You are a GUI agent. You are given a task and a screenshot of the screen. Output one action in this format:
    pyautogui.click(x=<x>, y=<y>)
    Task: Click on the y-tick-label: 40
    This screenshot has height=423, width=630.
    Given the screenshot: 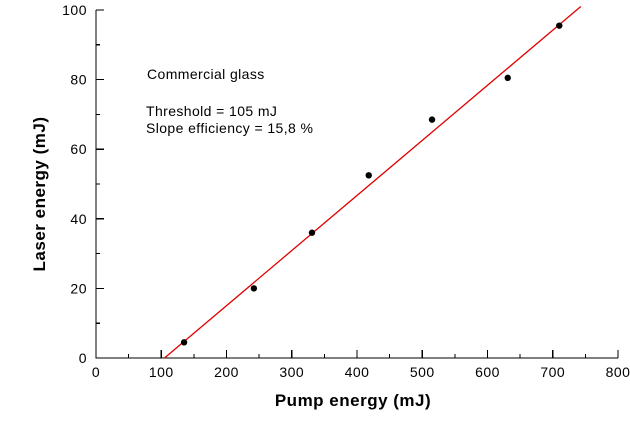 What is the action you would take?
    pyautogui.click(x=78, y=219)
    